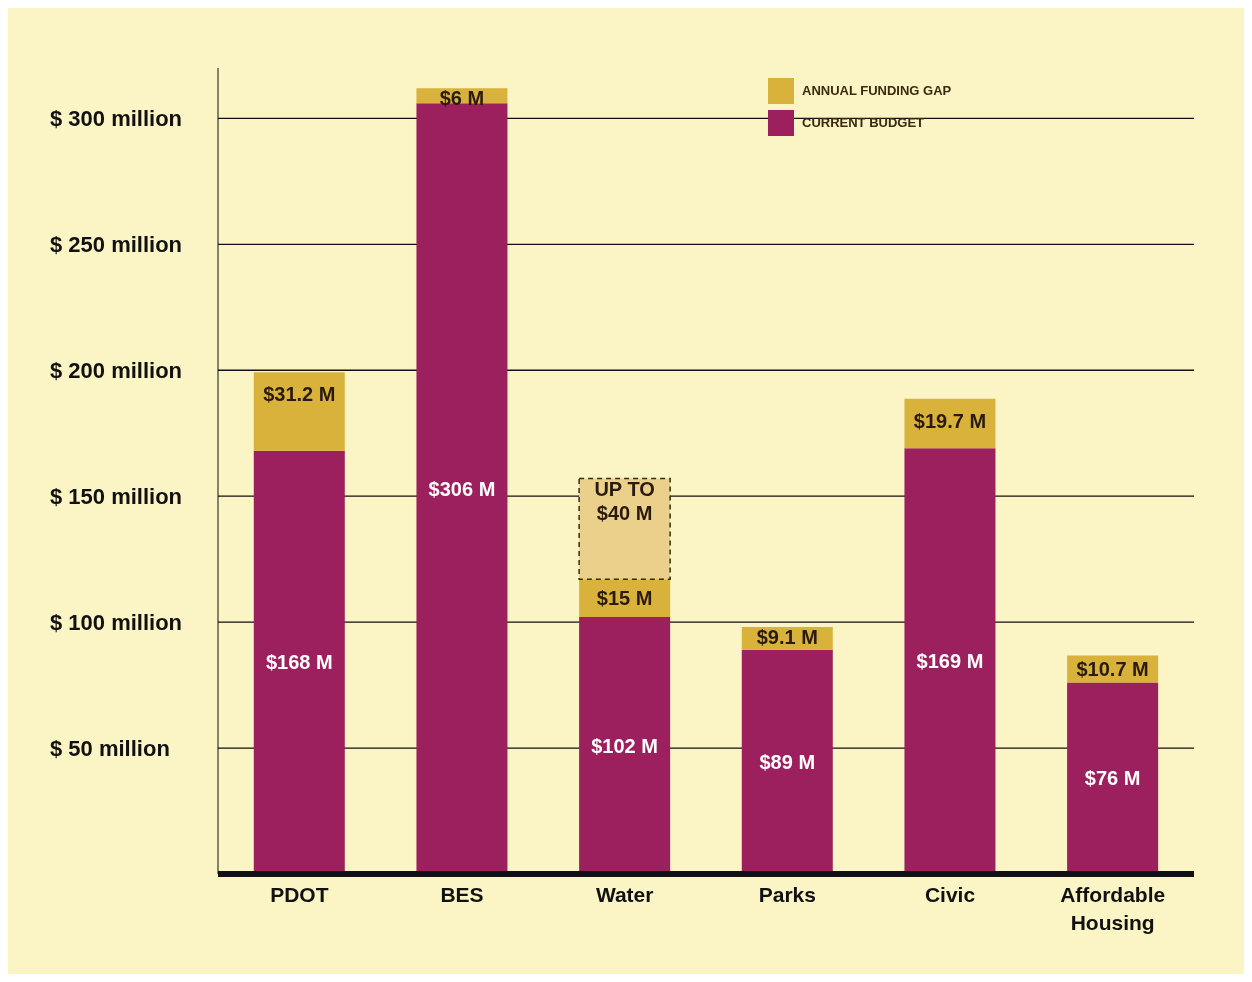 The image size is (1252, 982). Describe the element at coordinates (116, 622) in the screenshot. I see `y-tick-label: $ 100 million` at that location.